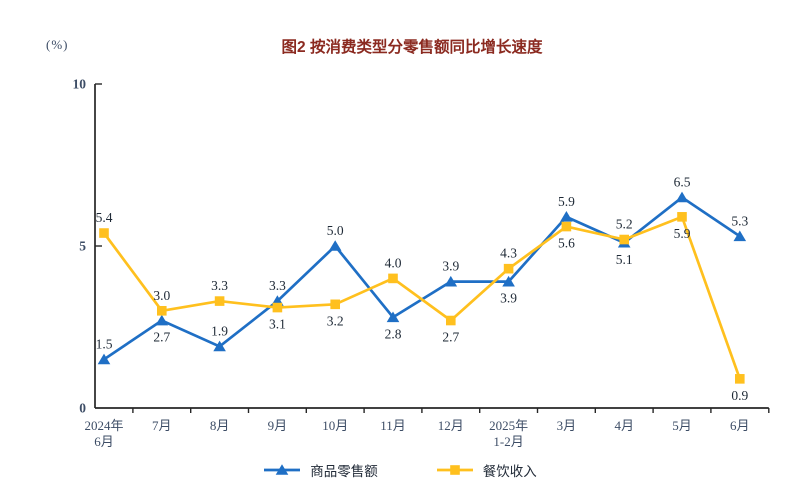 This screenshot has height=490, width=800. Describe the element at coordinates (450, 337) in the screenshot. I see `series-1-data-label: 2.7` at that location.